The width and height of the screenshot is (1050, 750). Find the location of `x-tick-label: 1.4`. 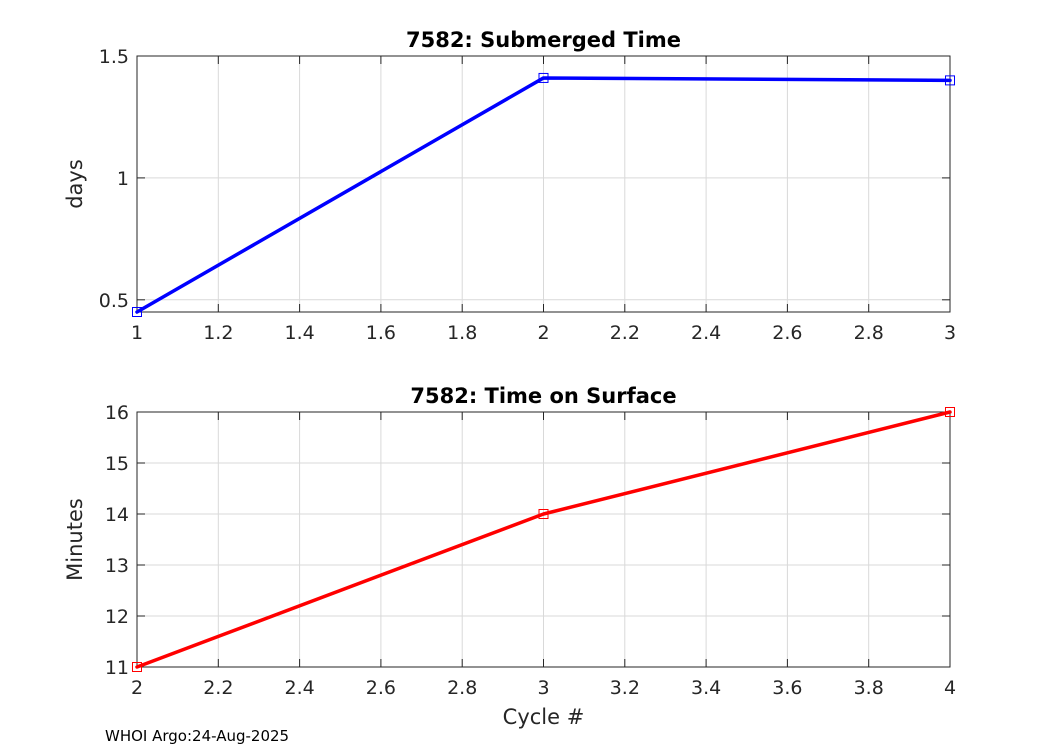

x-tick-label: 1.4 is located at coordinates (299, 333).